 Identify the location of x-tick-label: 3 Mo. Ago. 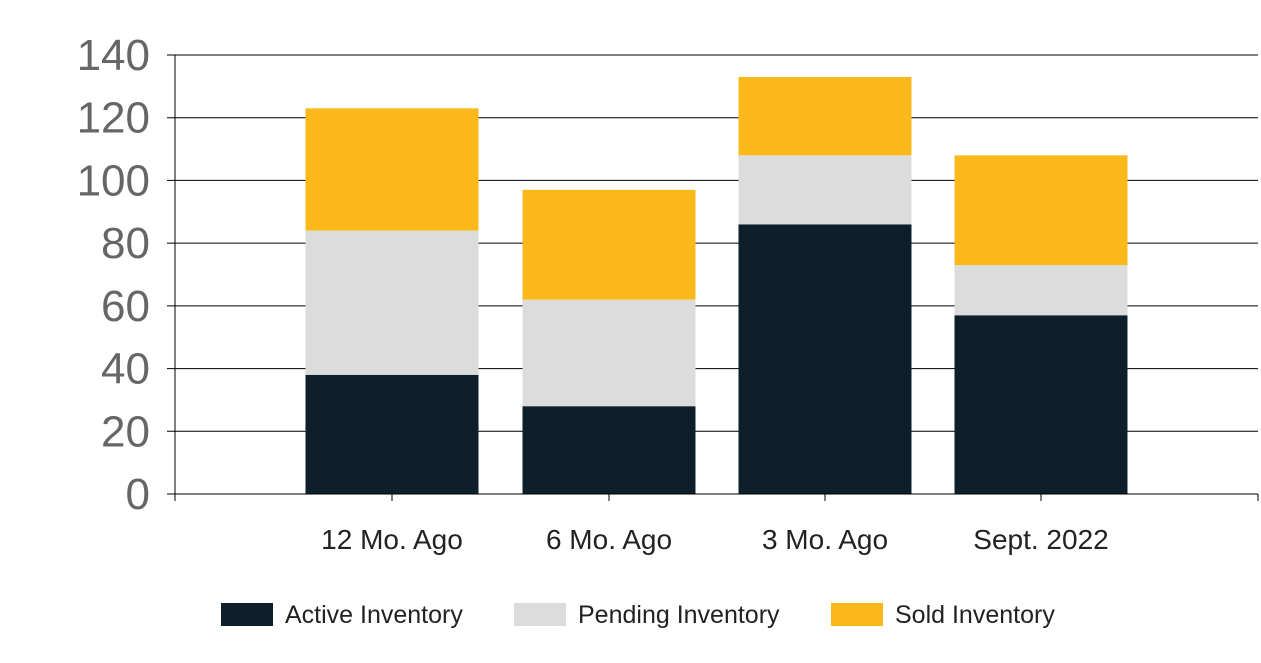
(825, 539).